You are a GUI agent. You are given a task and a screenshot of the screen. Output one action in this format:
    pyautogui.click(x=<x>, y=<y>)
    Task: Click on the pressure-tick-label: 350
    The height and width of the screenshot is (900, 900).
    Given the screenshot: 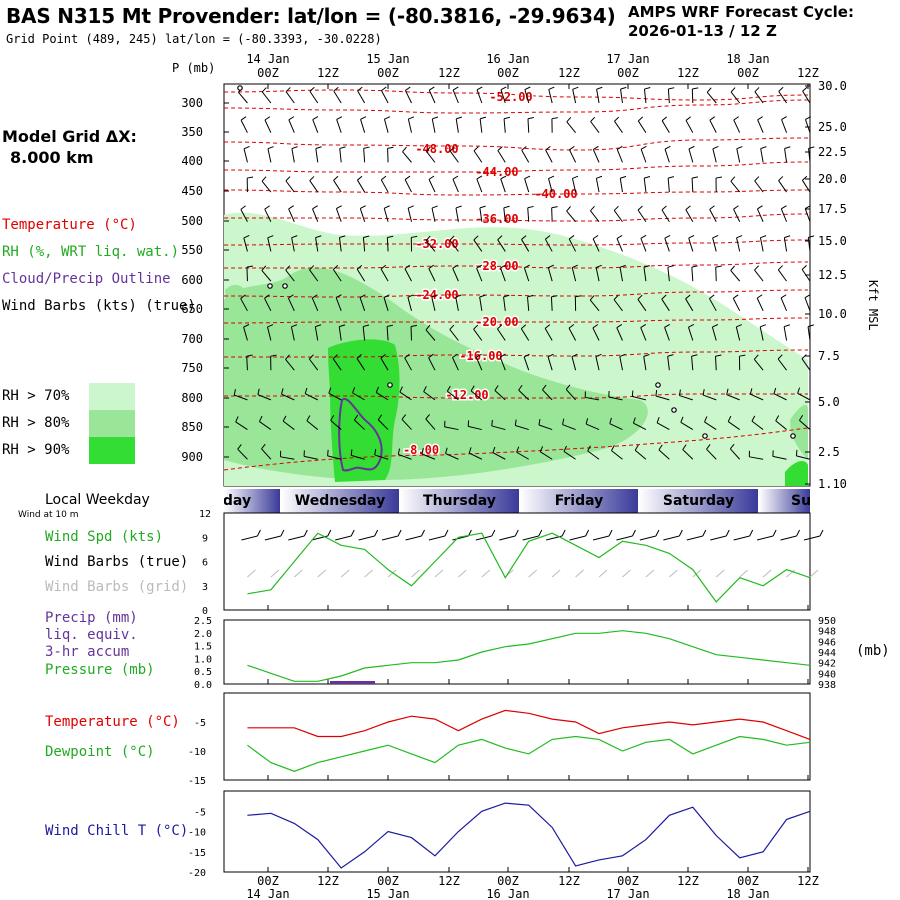 What is the action you would take?
    pyautogui.click(x=192, y=132)
    